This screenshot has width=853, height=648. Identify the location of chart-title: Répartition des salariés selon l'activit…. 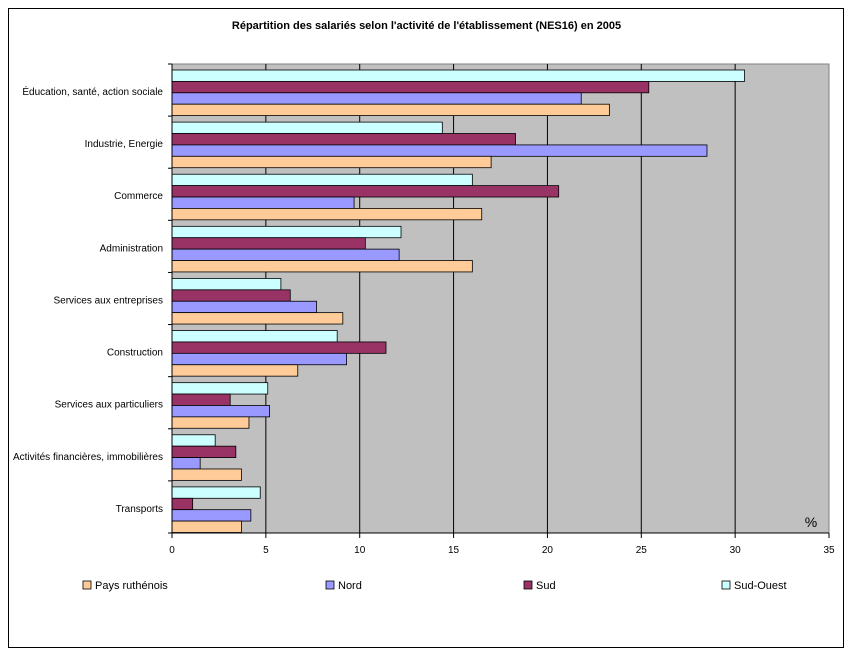
(426, 26).